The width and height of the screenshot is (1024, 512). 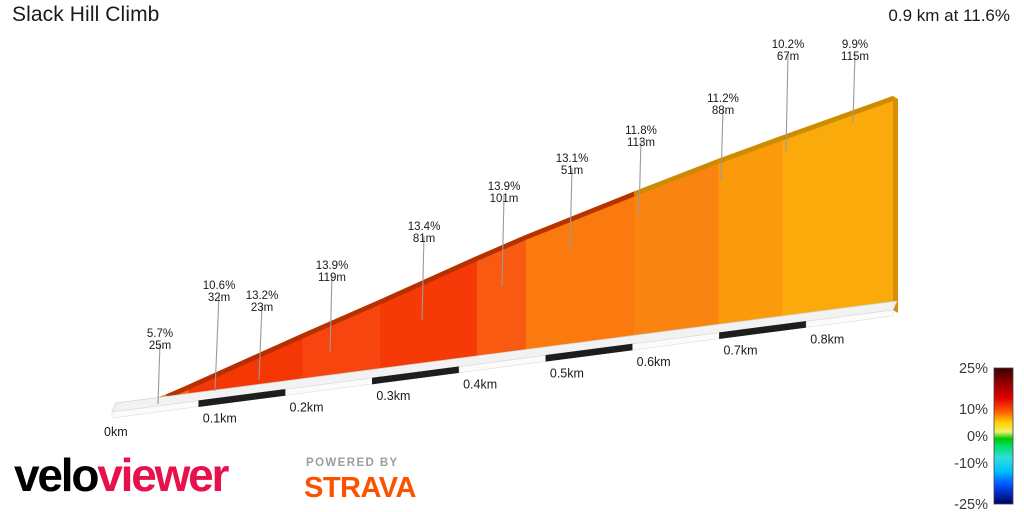 What do you see at coordinates (360, 488) in the screenshot?
I see `strava-wordmark: STRAVA` at bounding box center [360, 488].